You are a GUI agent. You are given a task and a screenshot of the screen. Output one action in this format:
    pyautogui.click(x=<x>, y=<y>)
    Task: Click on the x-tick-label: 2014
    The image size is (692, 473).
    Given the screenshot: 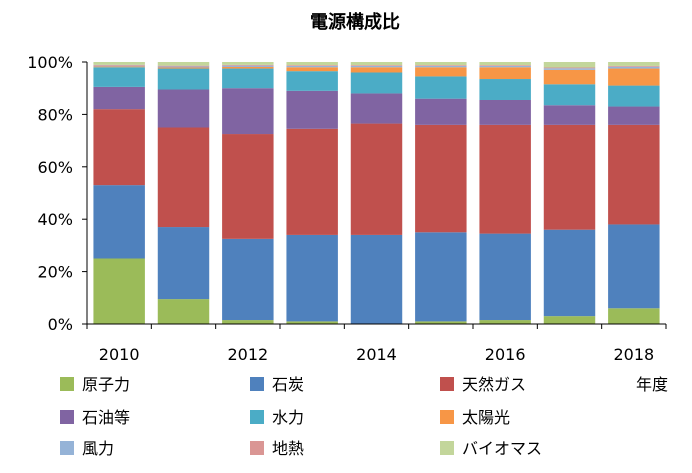 What is the action you would take?
    pyautogui.click(x=376, y=354)
    